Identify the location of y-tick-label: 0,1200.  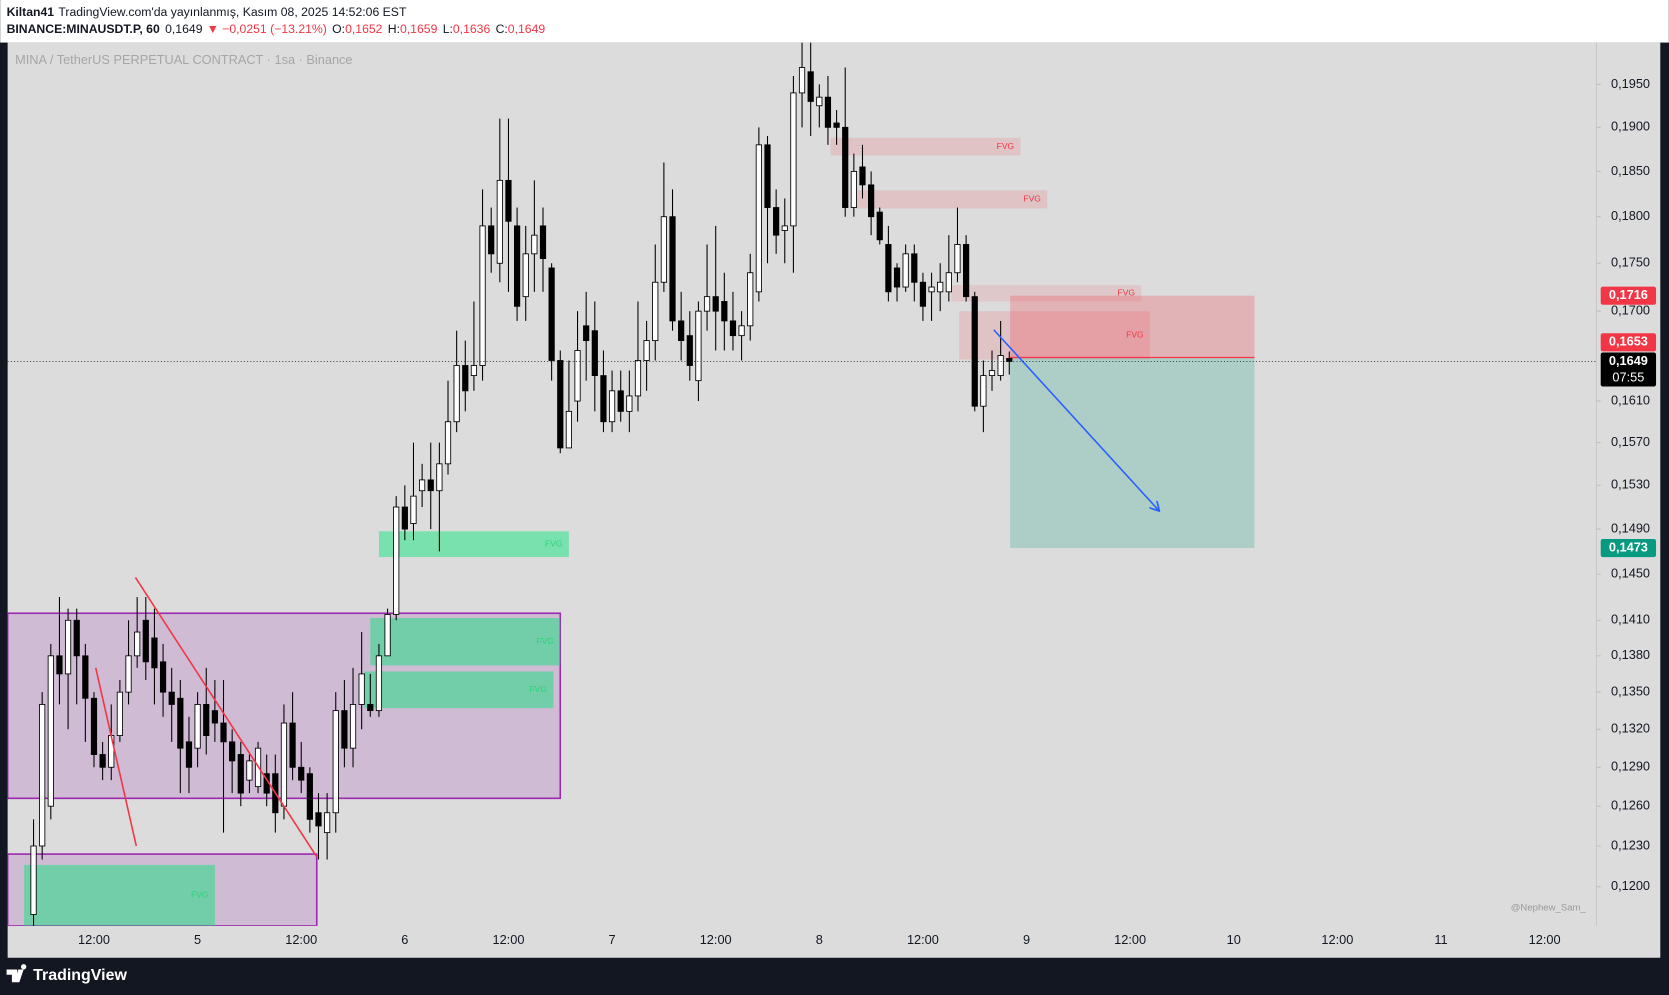
(1630, 885).